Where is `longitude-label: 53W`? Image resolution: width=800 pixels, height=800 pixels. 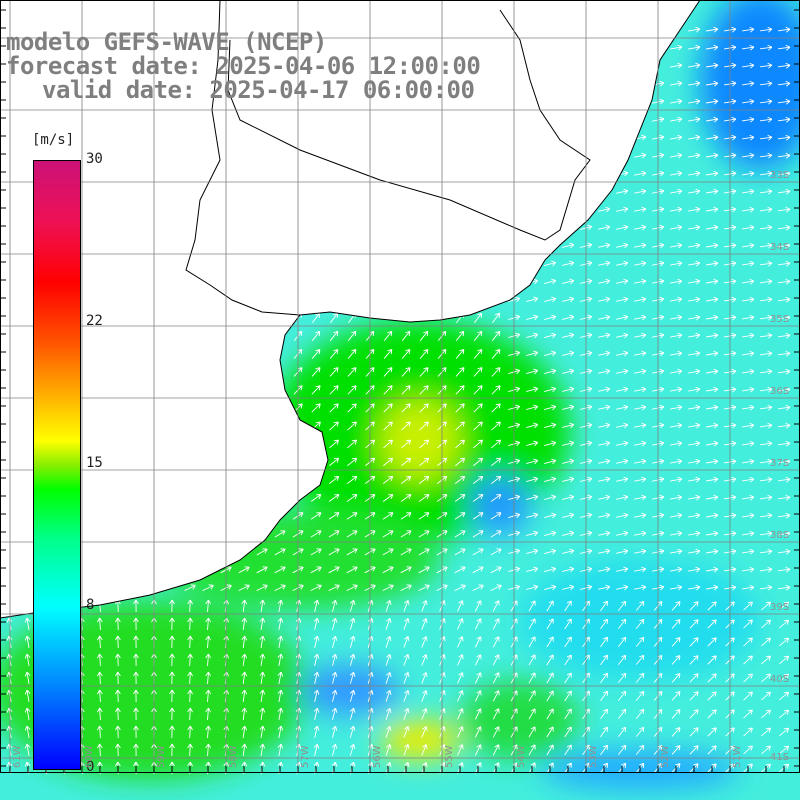
longitude-label: 53W is located at coordinates (593, 756).